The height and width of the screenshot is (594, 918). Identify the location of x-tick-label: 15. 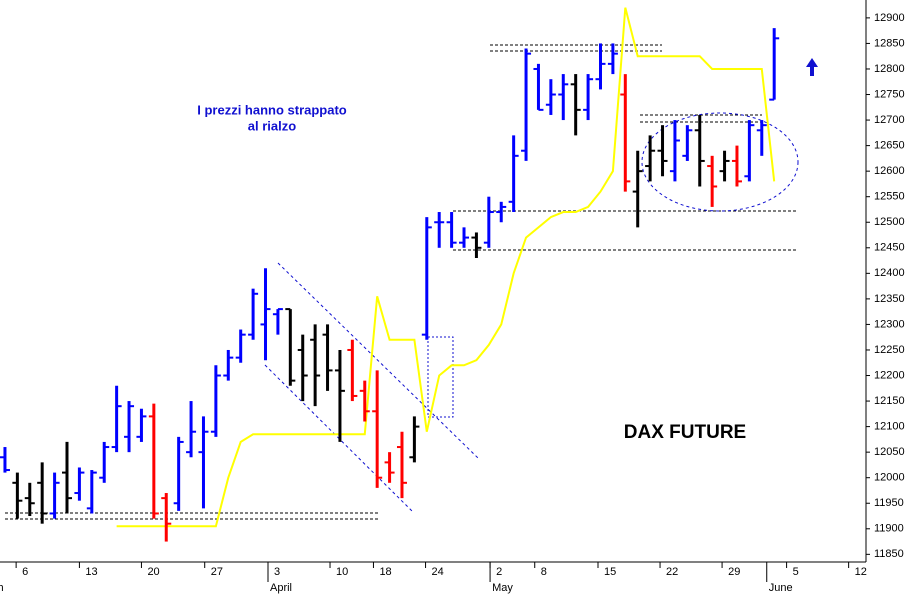
(610, 572).